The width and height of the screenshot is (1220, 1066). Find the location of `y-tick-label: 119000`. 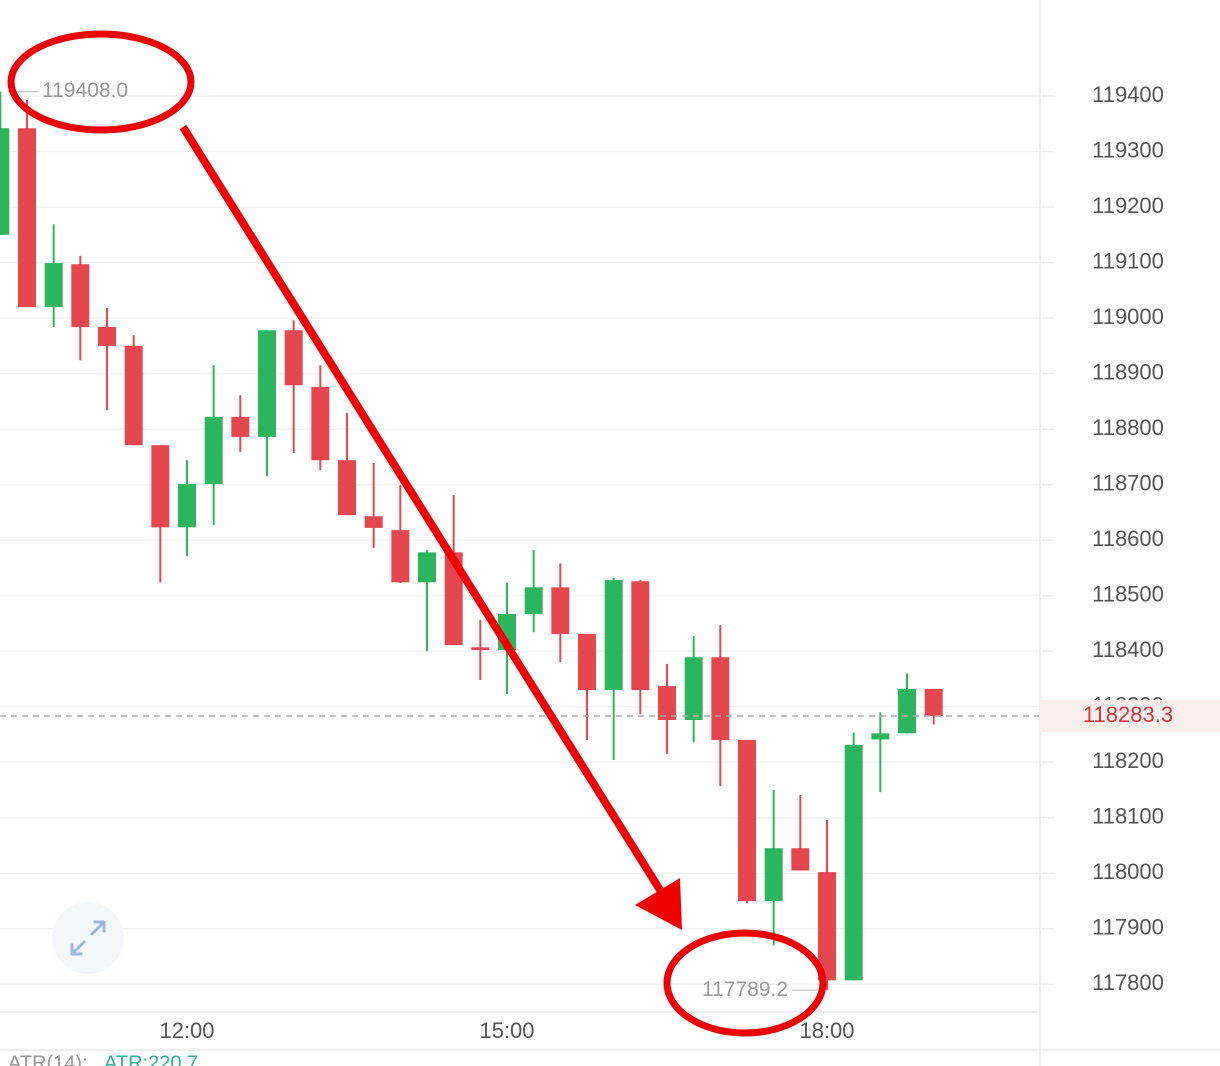

y-tick-label: 119000 is located at coordinates (1128, 316).